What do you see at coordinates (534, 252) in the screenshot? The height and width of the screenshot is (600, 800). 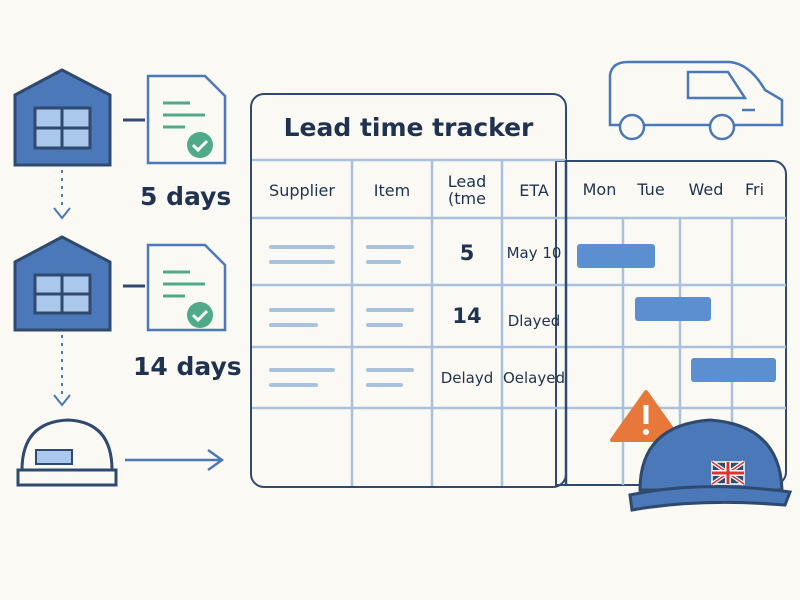 I see `eta-value: May 10` at bounding box center [534, 252].